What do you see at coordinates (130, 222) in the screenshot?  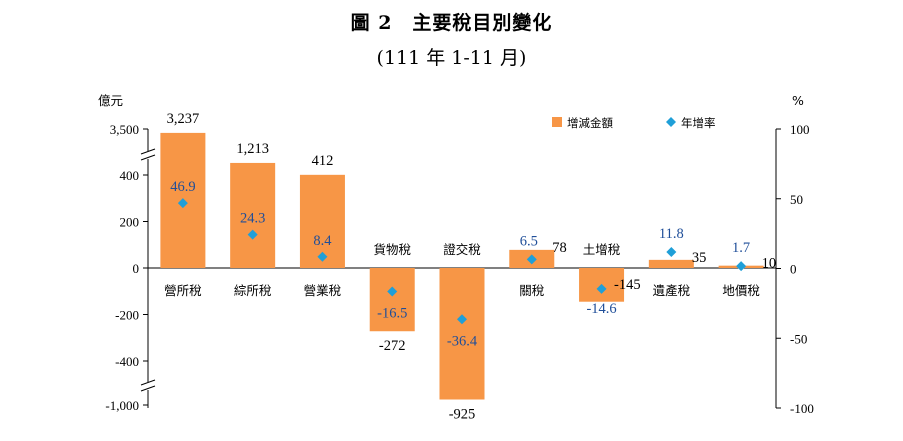 I see `left-tick-label: 200` at bounding box center [130, 222].